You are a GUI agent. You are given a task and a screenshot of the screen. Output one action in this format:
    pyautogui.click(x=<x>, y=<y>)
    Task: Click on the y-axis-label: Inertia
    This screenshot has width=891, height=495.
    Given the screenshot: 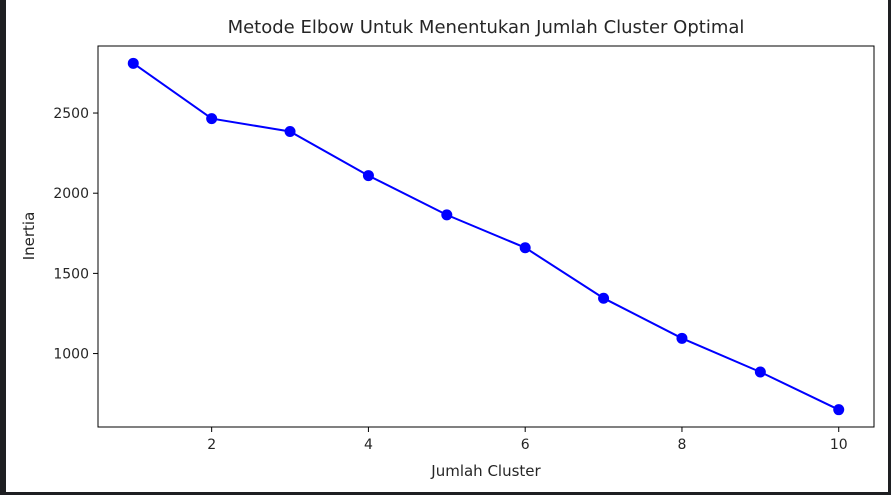 What is the action you would take?
    pyautogui.click(x=29, y=236)
    